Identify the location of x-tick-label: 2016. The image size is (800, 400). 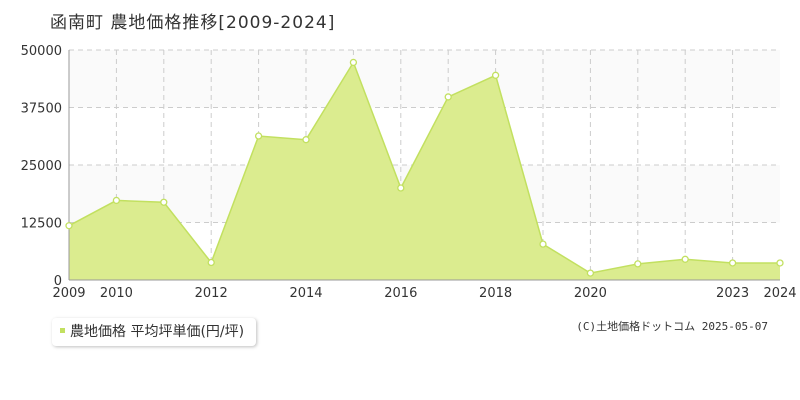
(400, 293).